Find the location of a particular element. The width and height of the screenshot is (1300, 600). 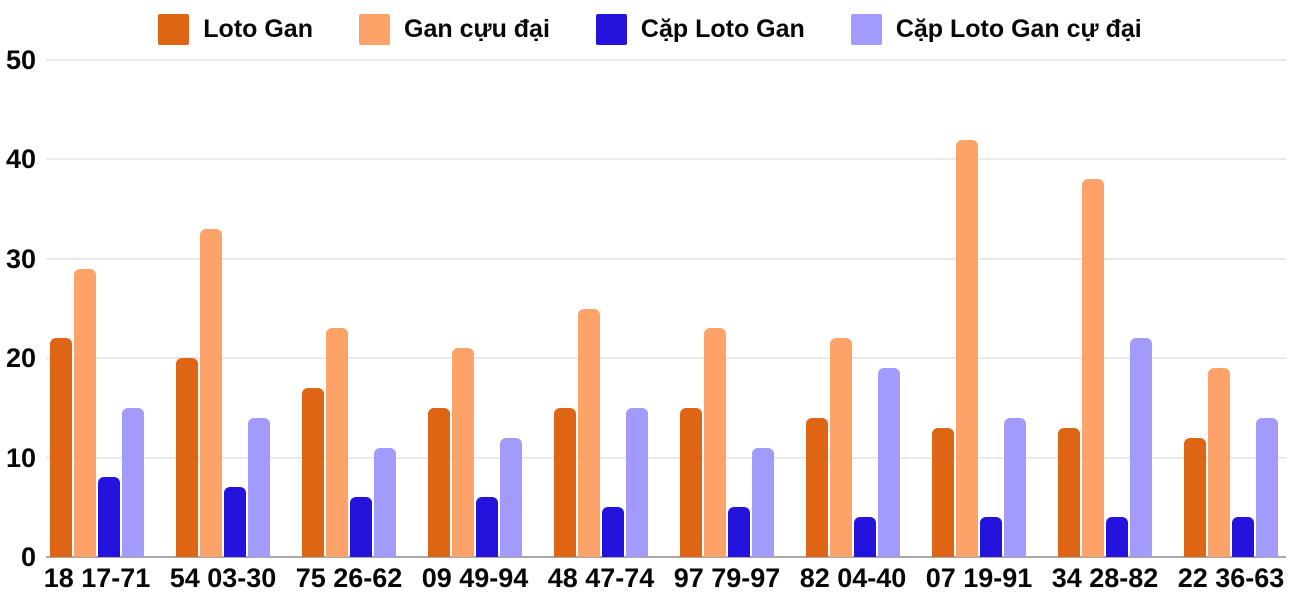

bar-series3-group5 is located at coordinates (613, 532).